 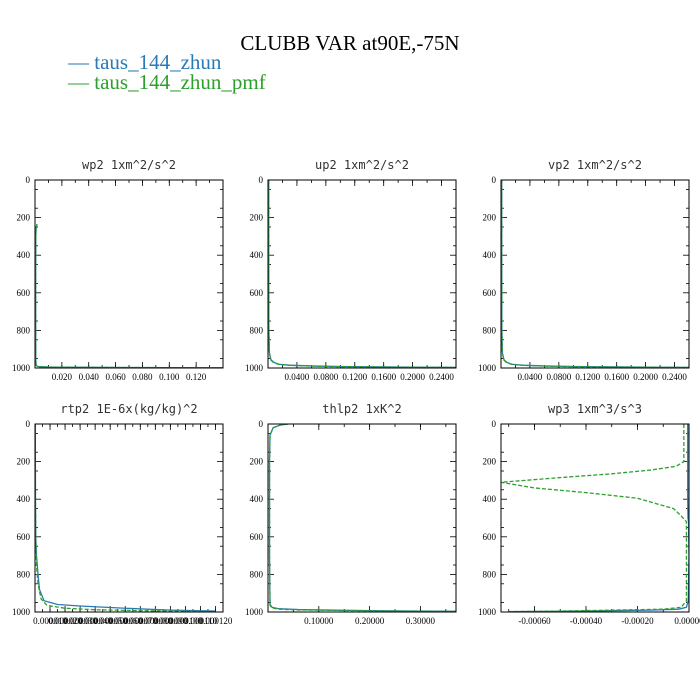 I want to click on x-tick-label: 0.000080, so click(x=155, y=621).